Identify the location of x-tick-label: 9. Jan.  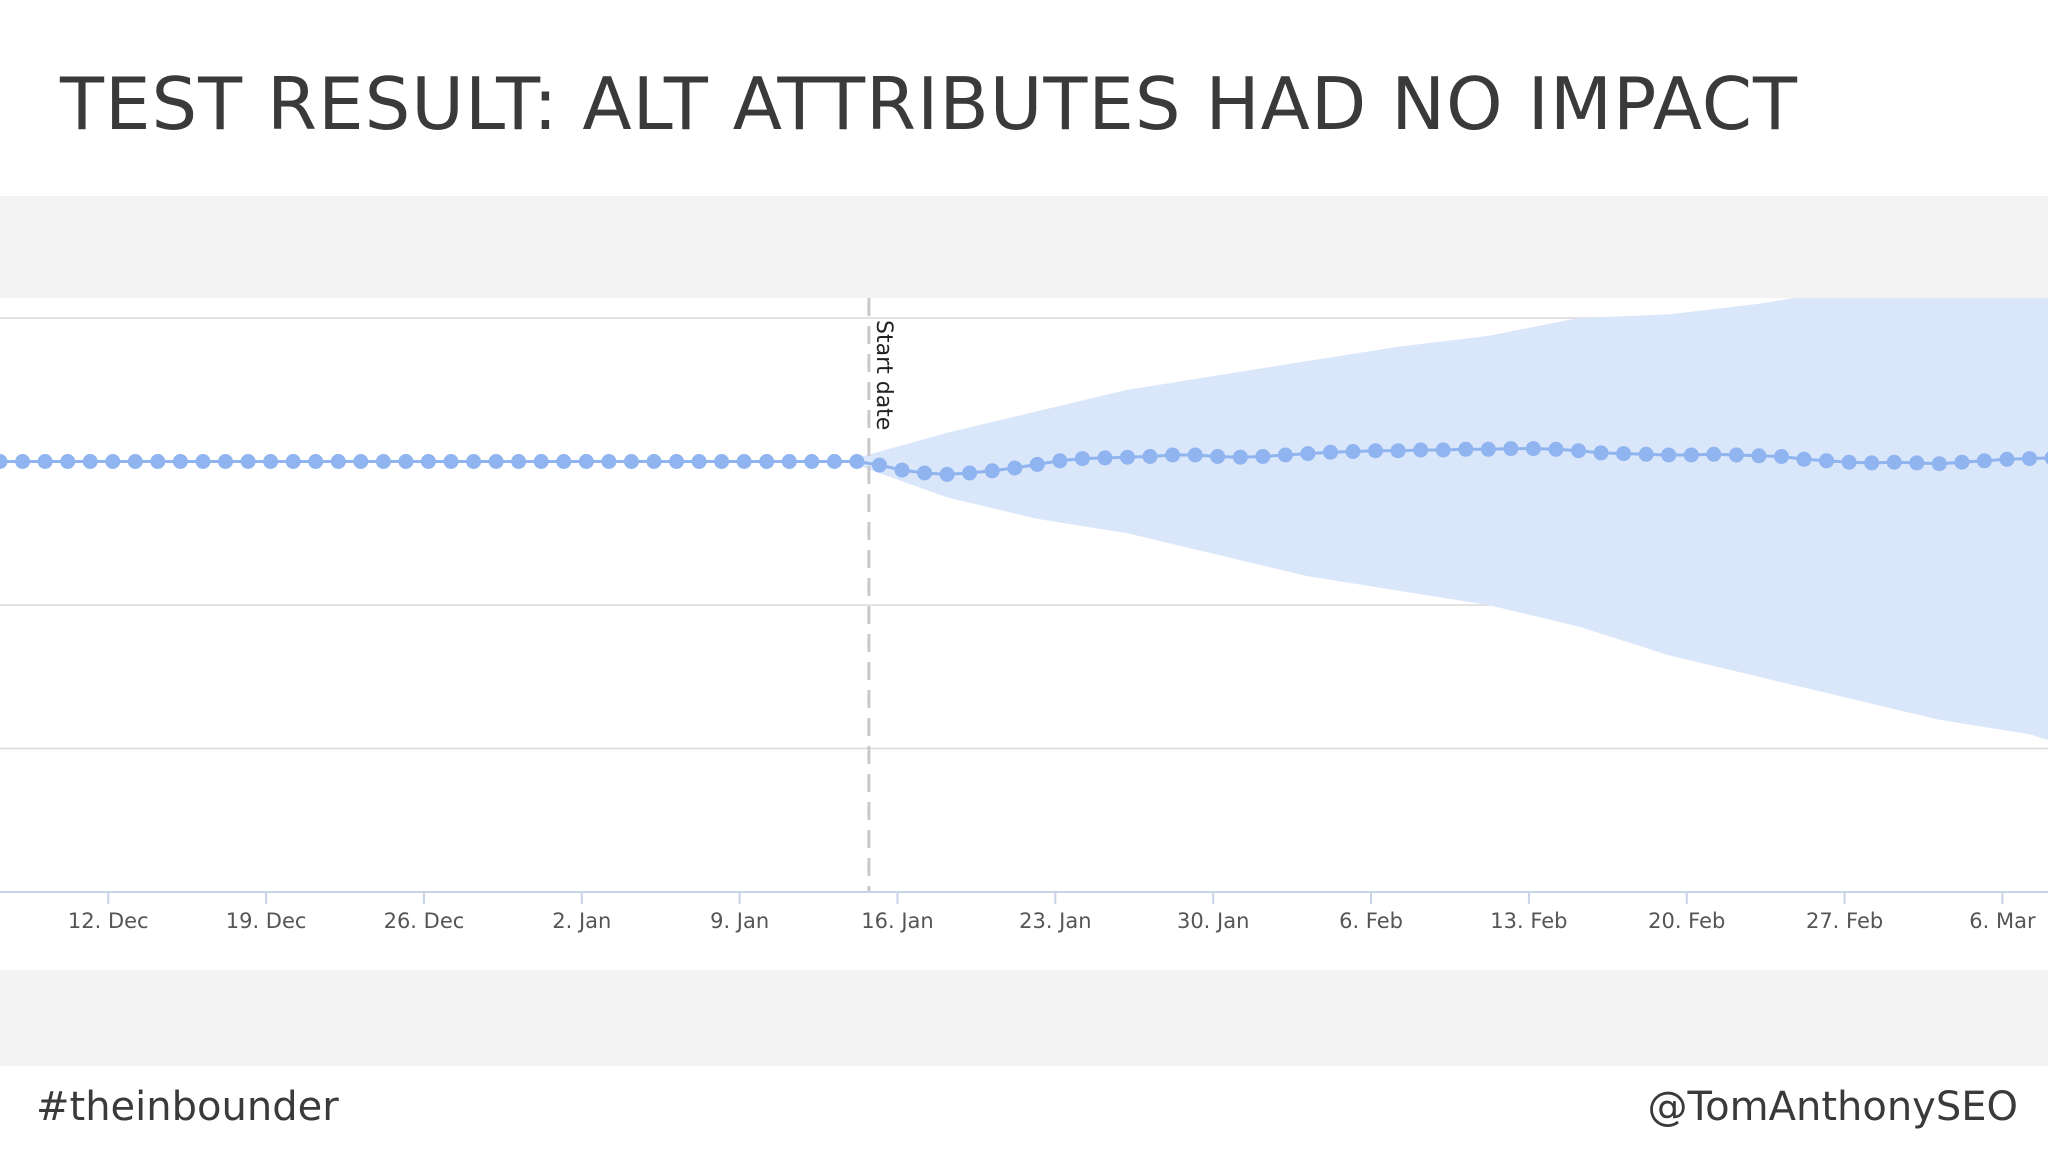
(739, 921).